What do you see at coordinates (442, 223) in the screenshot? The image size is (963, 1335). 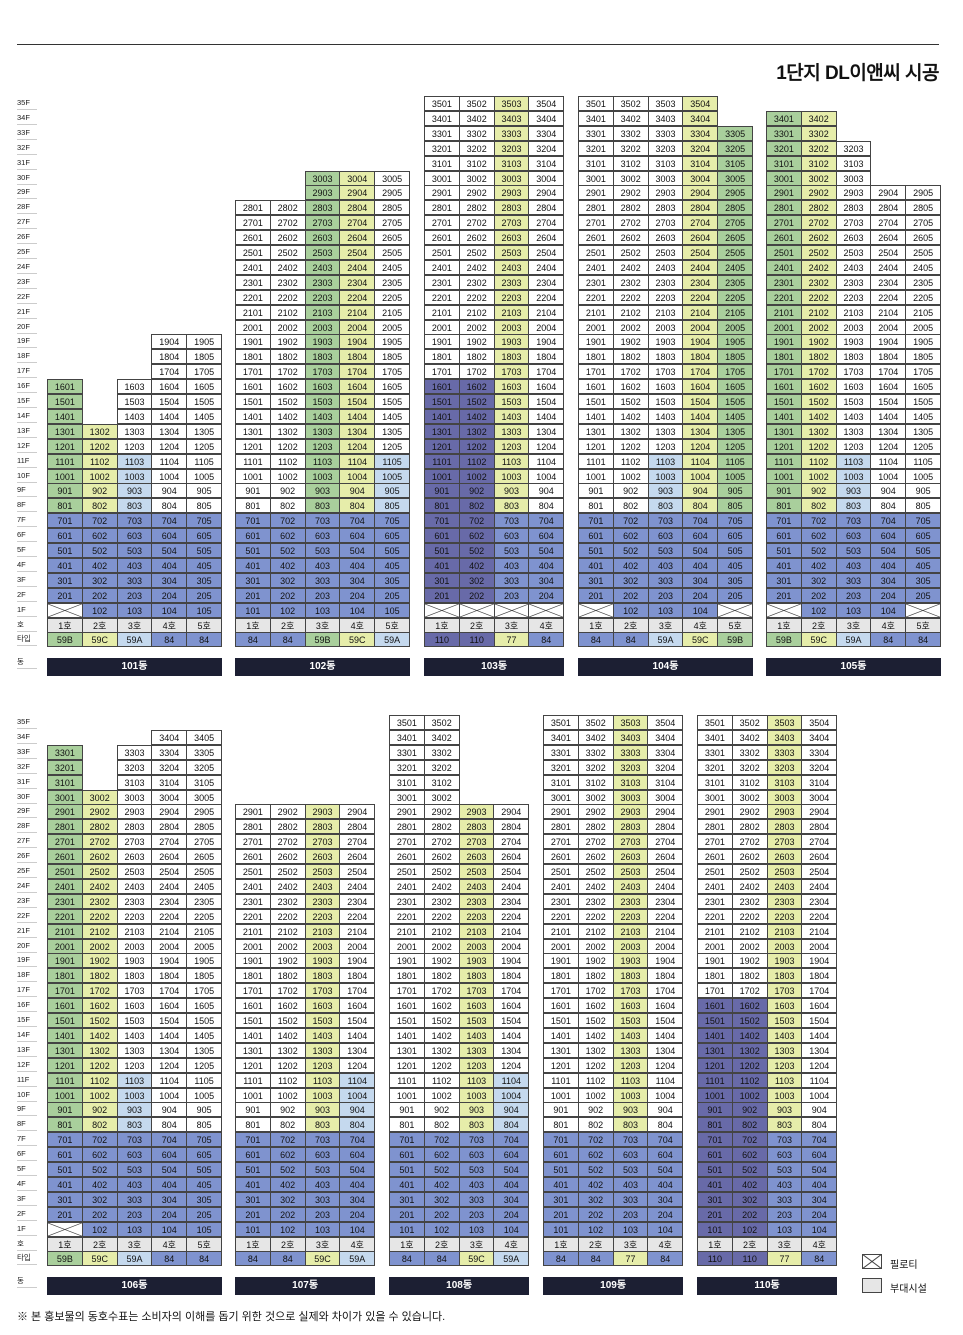 I see `unit-cell: 2701` at bounding box center [442, 223].